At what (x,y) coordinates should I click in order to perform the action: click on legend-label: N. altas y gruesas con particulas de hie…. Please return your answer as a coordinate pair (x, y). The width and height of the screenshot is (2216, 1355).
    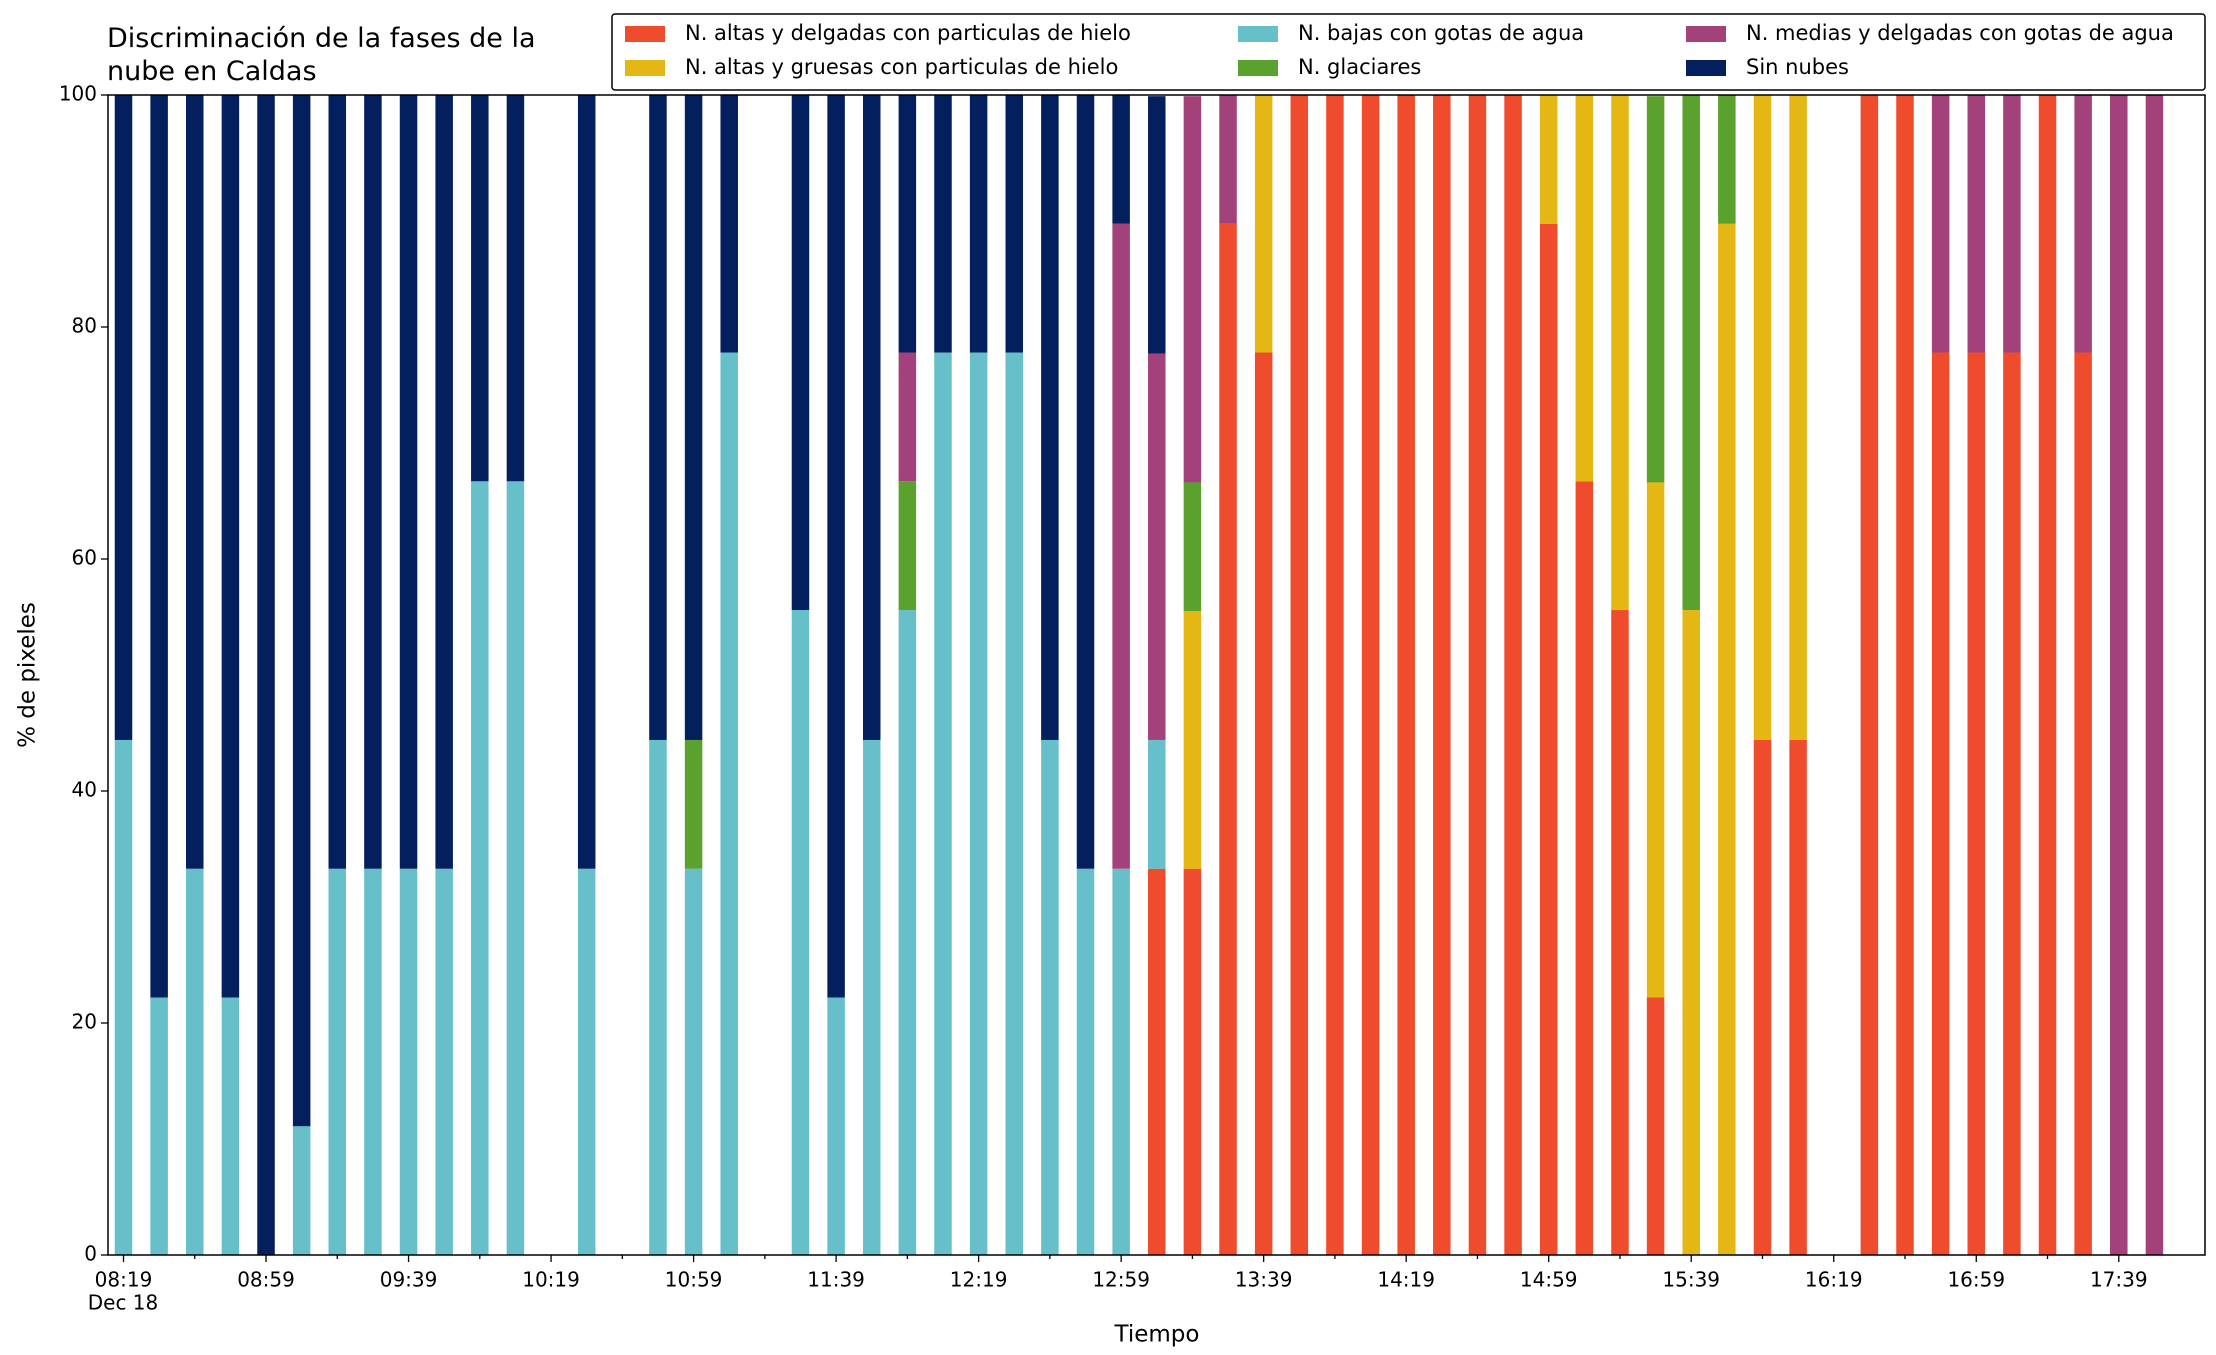
    Looking at the image, I should click on (901, 67).